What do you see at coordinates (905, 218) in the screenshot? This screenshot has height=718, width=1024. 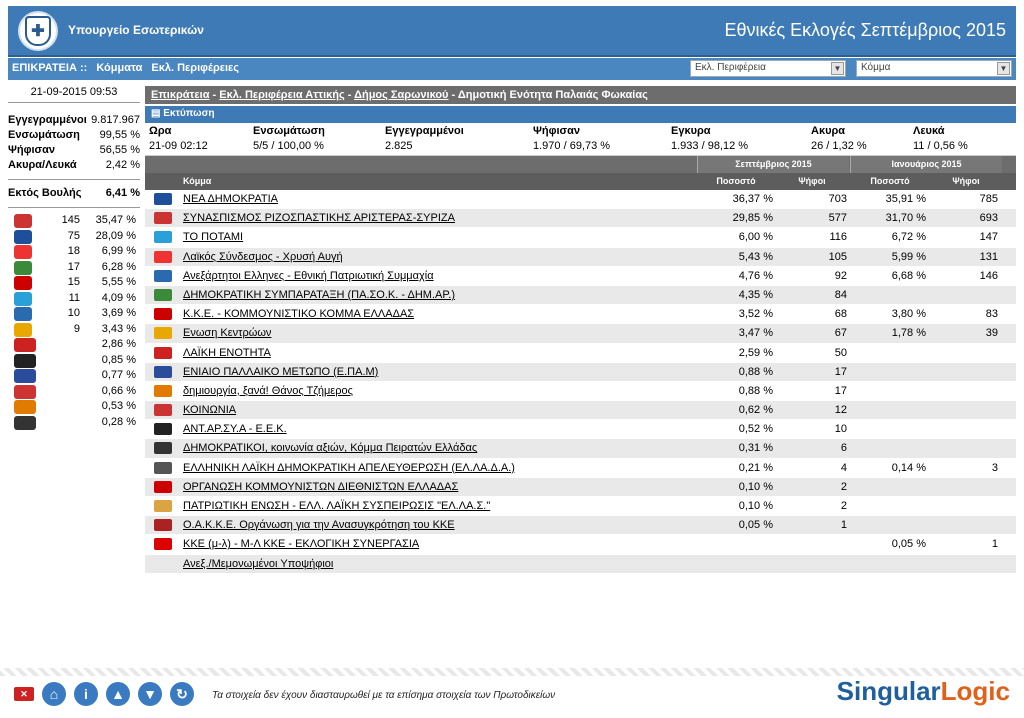 I see `jan-percent: 31,70 %` at bounding box center [905, 218].